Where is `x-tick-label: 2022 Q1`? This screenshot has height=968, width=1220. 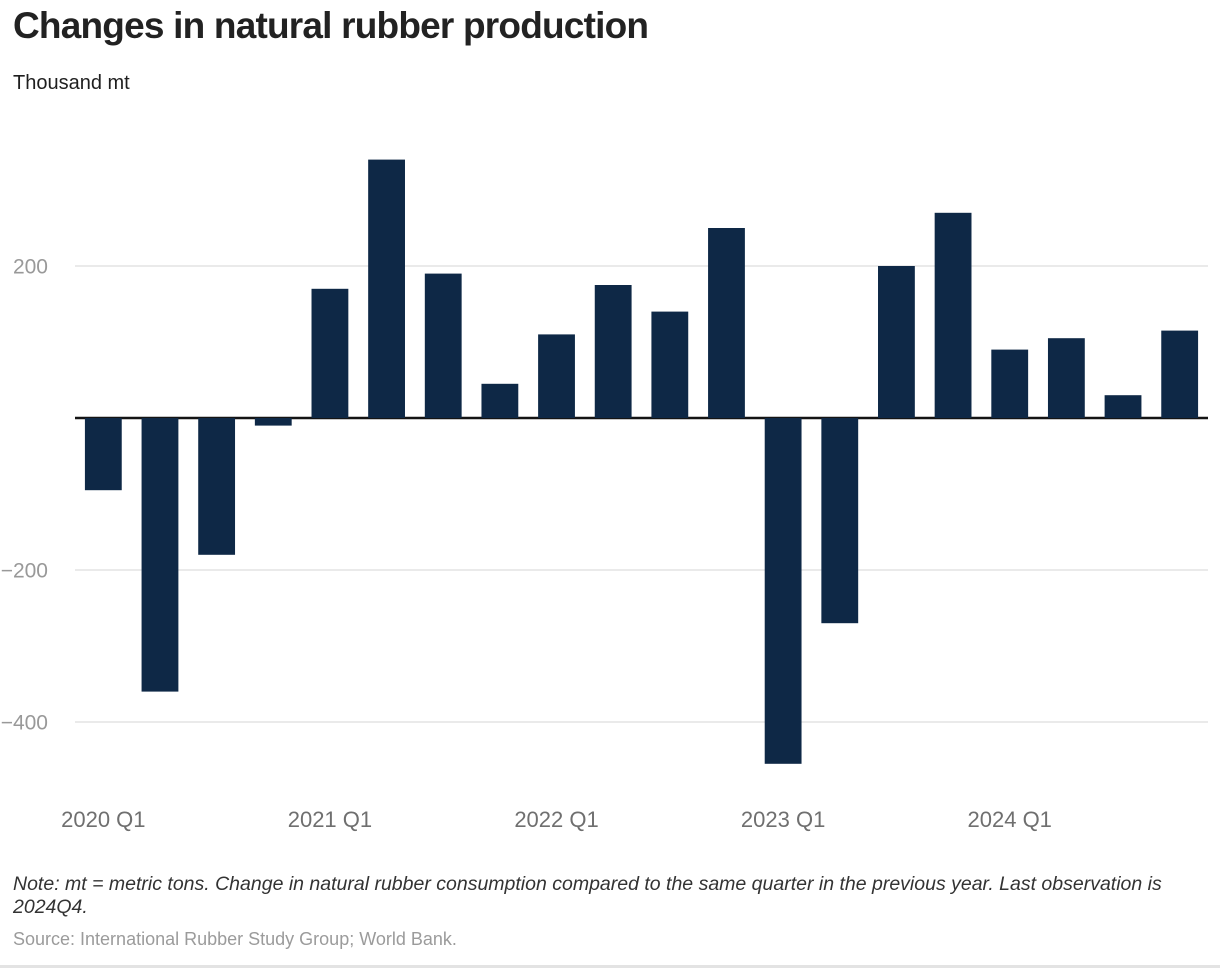
x-tick-label: 2022 Q1 is located at coordinates (556, 819).